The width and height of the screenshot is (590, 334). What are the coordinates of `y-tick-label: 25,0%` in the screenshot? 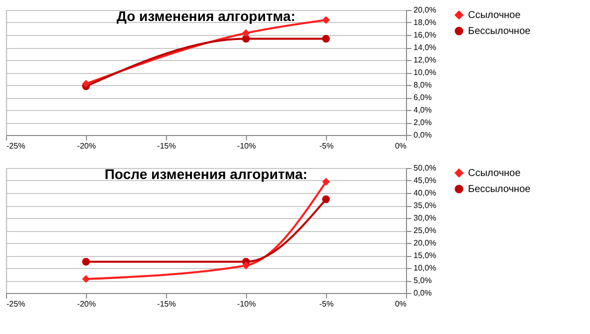 It's located at (425, 230).